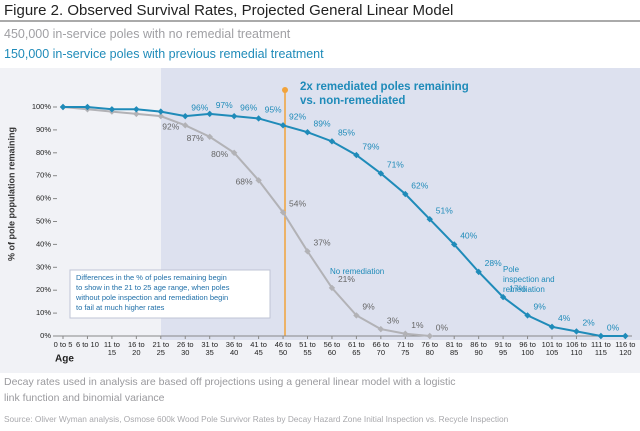 Image resolution: width=640 pixels, height=431 pixels. I want to click on x-tick-label: 91 to 95, so click(503, 348).